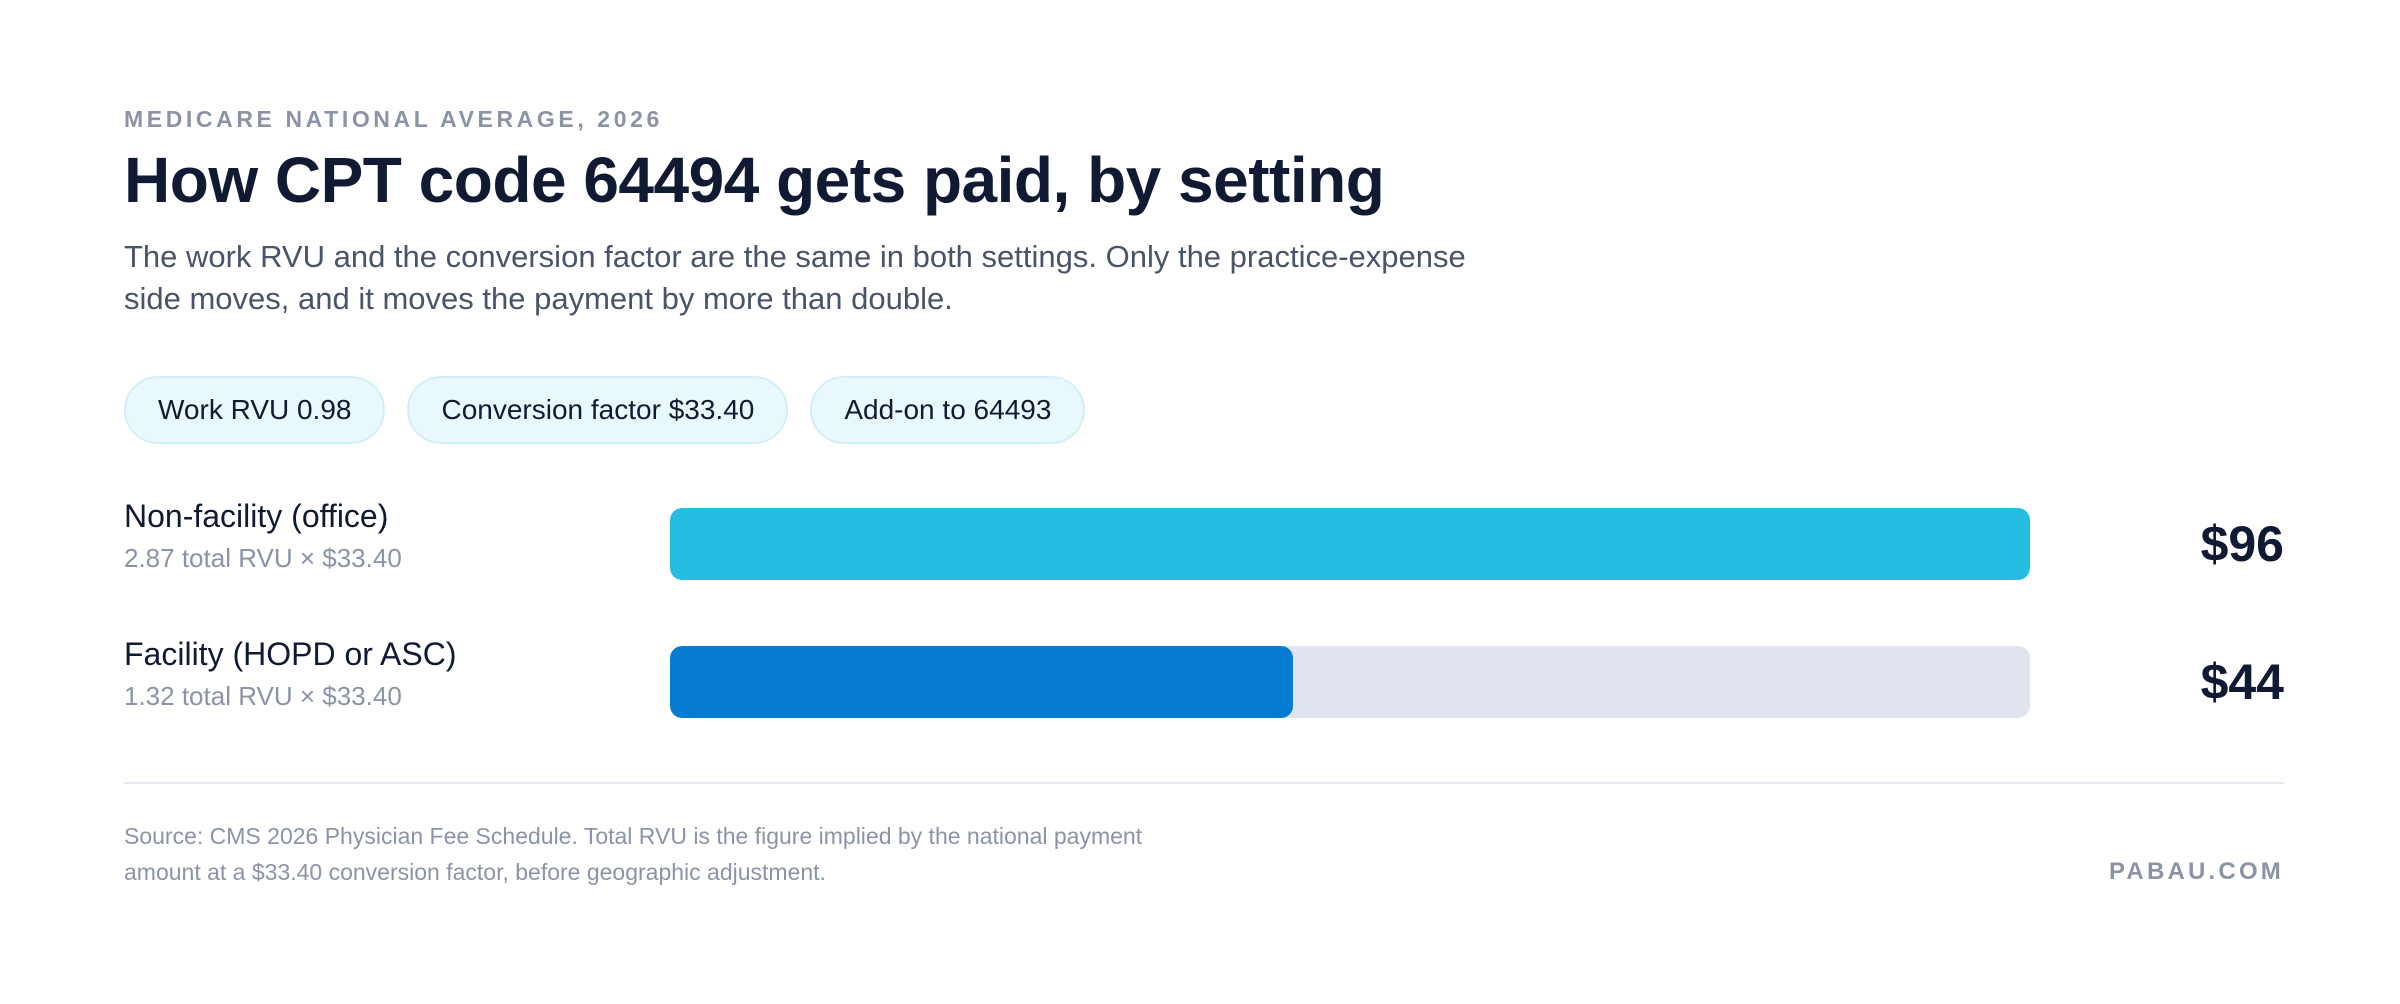 Image resolution: width=2400 pixels, height=1004 pixels. Describe the element at coordinates (1204, 783) in the screenshot. I see `footer-divider` at that location.